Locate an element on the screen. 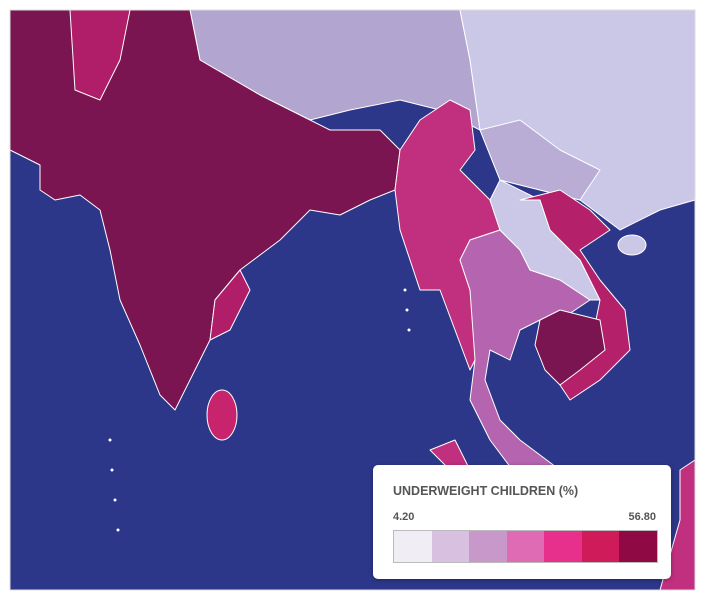 Image resolution: width=705 pixels, height=601 pixels. region-yunnan is located at coordinates (540, 160).